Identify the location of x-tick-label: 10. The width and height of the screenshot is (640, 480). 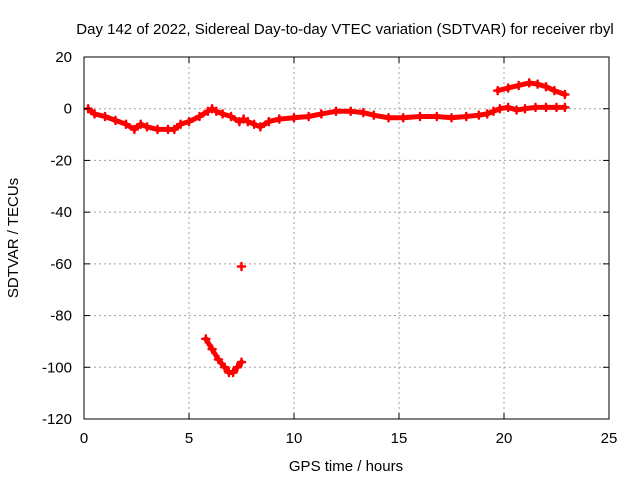
(294, 438).